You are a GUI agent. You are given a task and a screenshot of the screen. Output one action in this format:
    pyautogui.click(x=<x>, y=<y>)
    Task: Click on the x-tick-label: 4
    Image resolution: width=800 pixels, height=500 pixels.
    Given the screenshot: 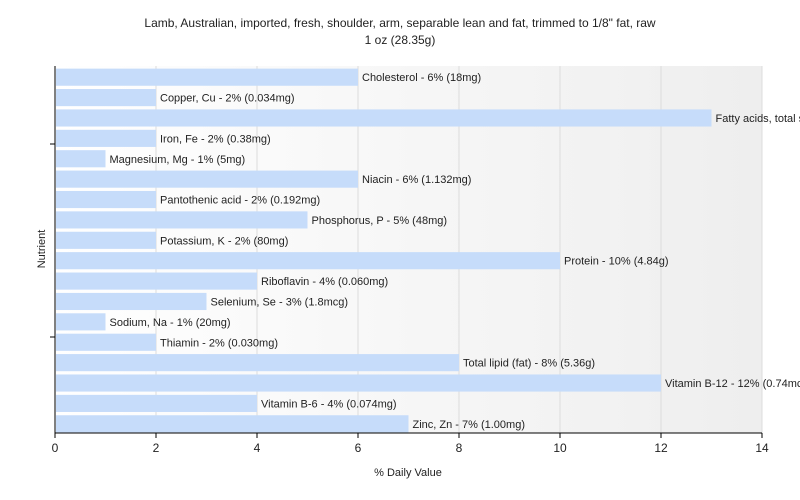 What is the action you would take?
    pyautogui.click(x=257, y=448)
    